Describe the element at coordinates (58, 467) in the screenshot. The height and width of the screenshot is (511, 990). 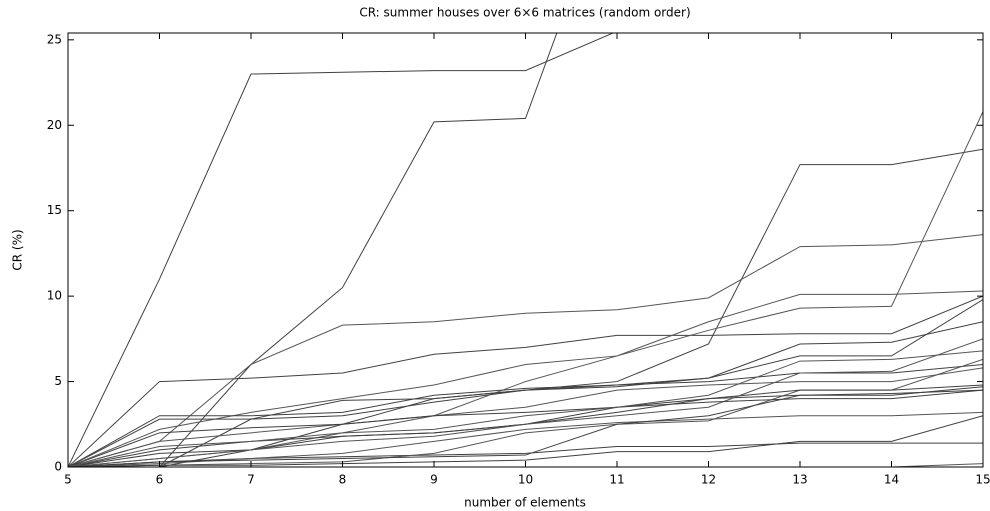
I see `y-tick-label: 0` at that location.